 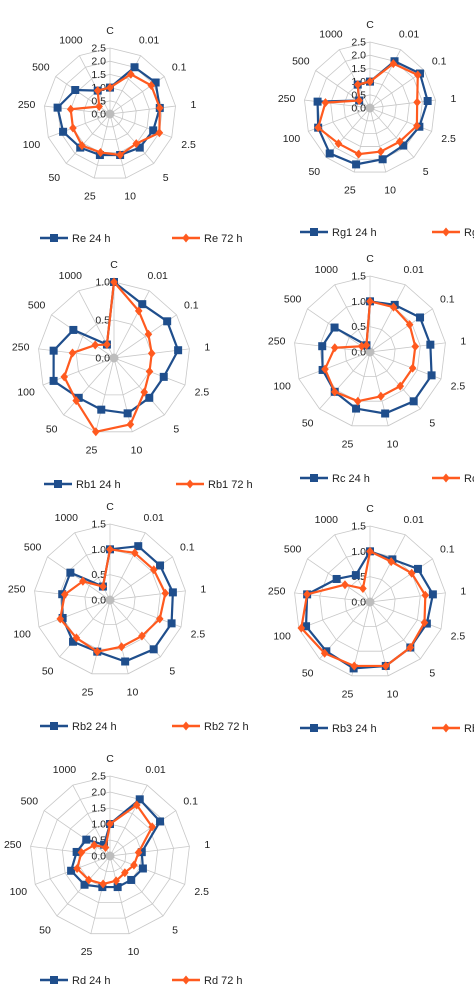 What do you see at coordinates (223, 239) in the screenshot?
I see `legend-label: Re 72 h` at bounding box center [223, 239].